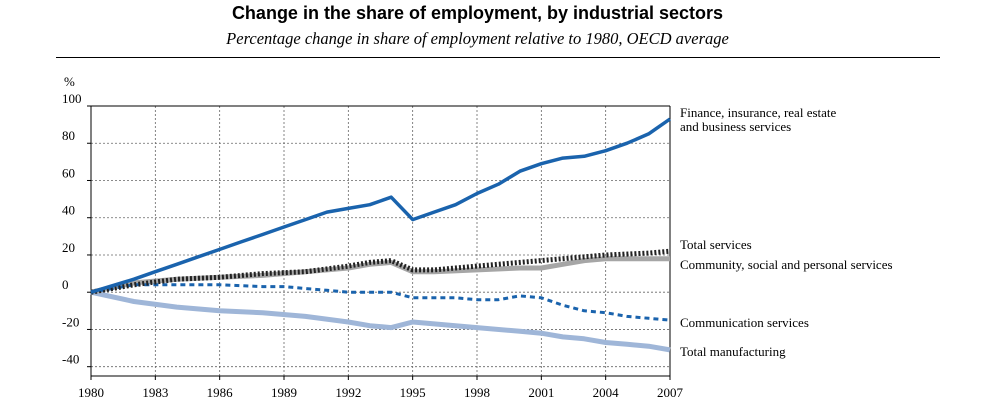 This screenshot has height=407, width=989. Describe the element at coordinates (606, 392) in the screenshot. I see `x-tick-label: 2004` at that location.